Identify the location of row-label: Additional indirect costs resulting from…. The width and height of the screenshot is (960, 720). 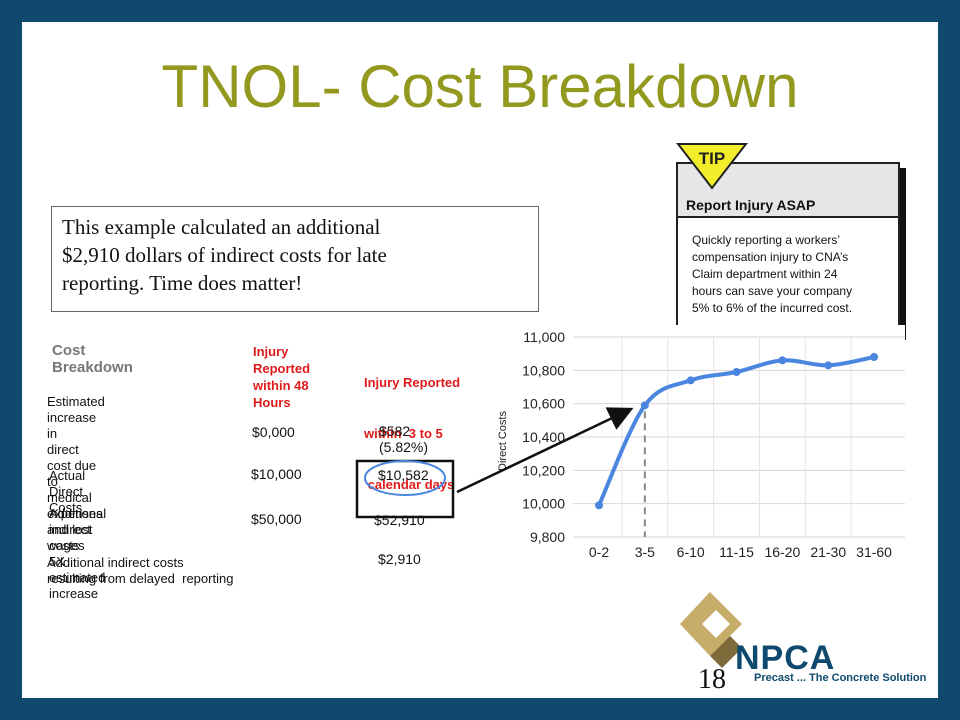
(140, 571).